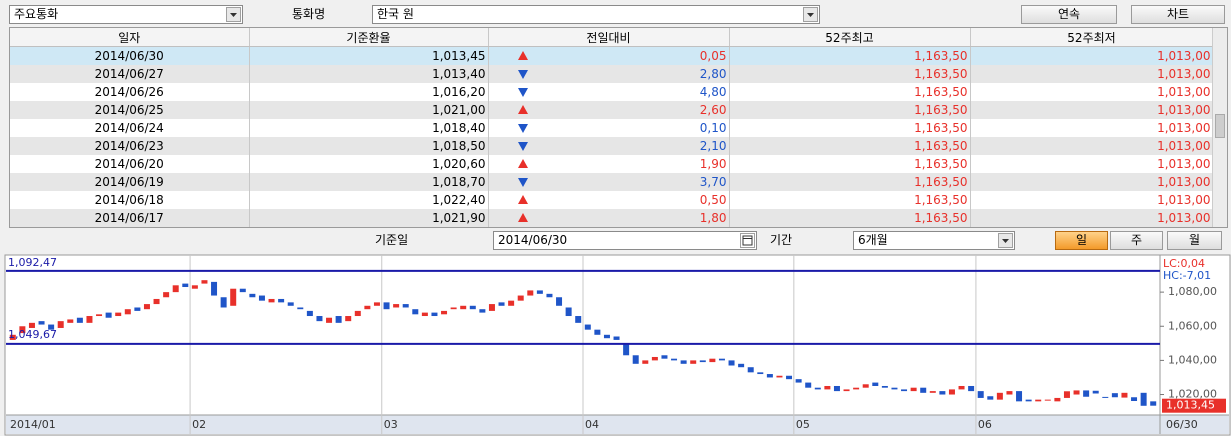  I want to click on date-input: 2014/06/30, so click(625, 240).